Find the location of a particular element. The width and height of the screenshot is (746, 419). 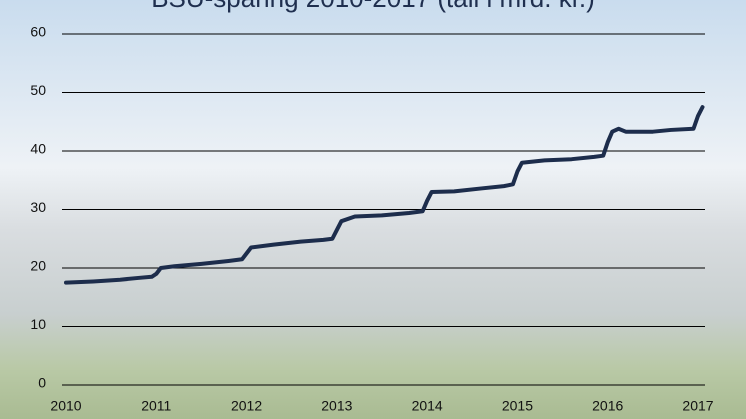

x-tick-label: 2016 is located at coordinates (607, 406).